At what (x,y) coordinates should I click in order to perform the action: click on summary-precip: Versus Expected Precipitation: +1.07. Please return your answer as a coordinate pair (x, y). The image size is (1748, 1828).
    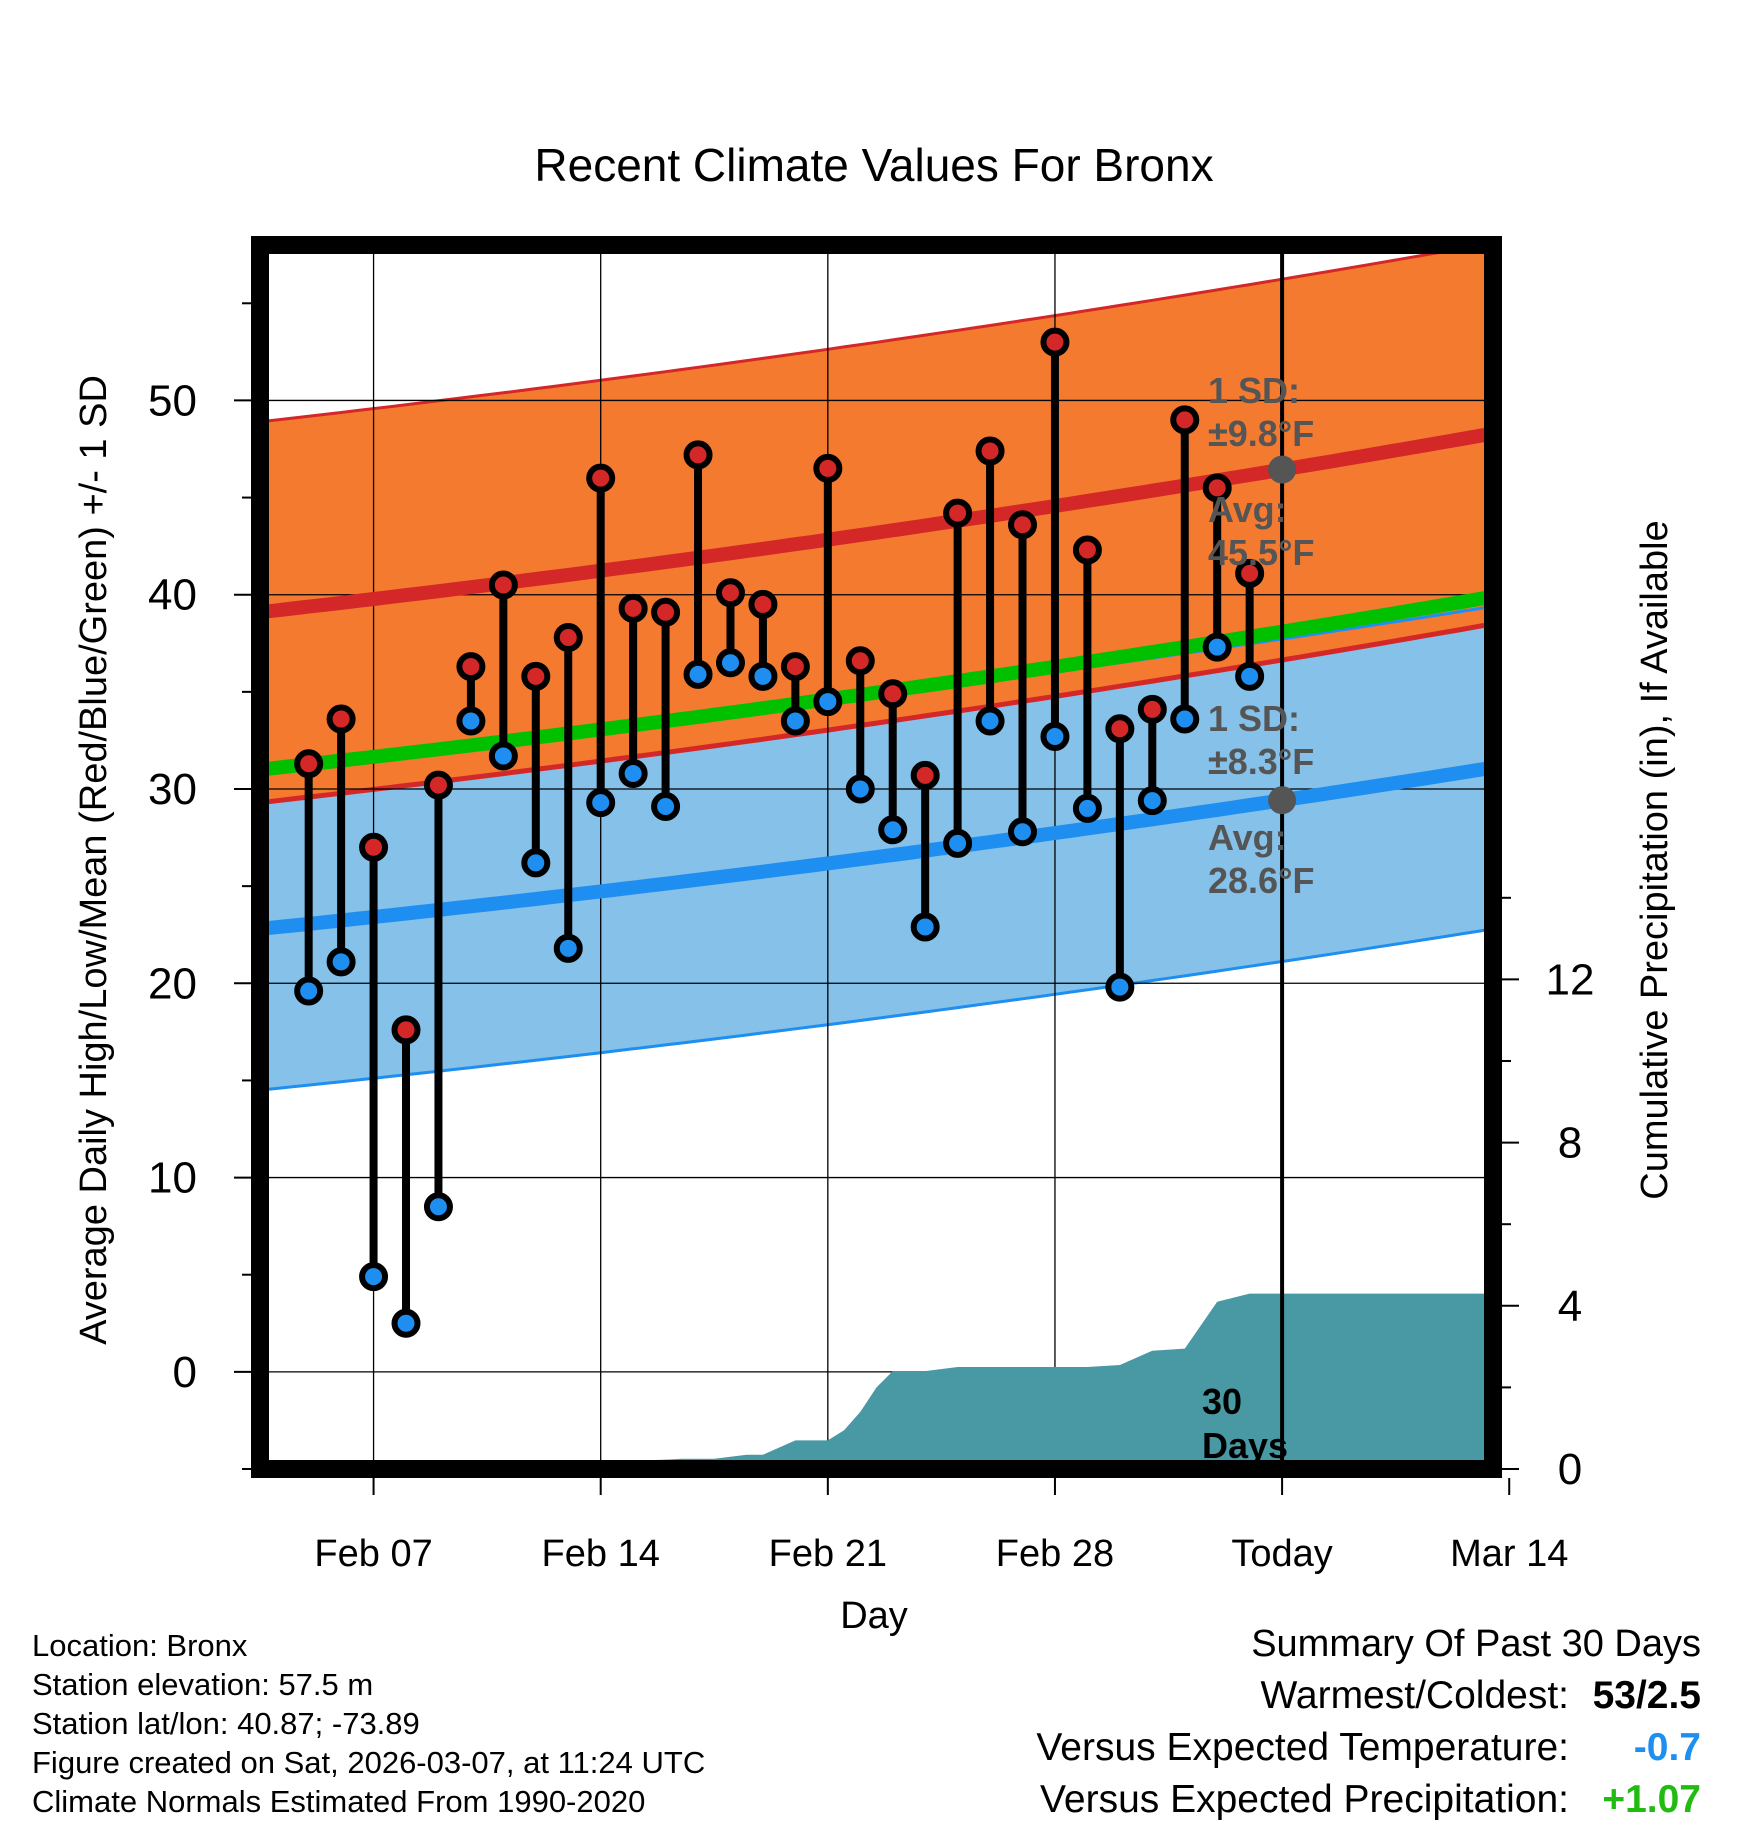
    Looking at the image, I should click on (1368, 1800).